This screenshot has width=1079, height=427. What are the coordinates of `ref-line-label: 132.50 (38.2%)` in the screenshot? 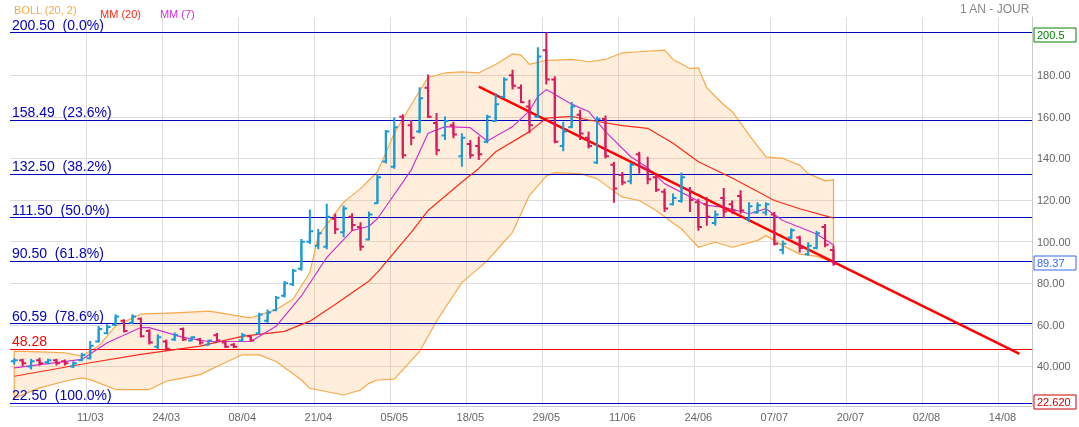 It's located at (62, 166).